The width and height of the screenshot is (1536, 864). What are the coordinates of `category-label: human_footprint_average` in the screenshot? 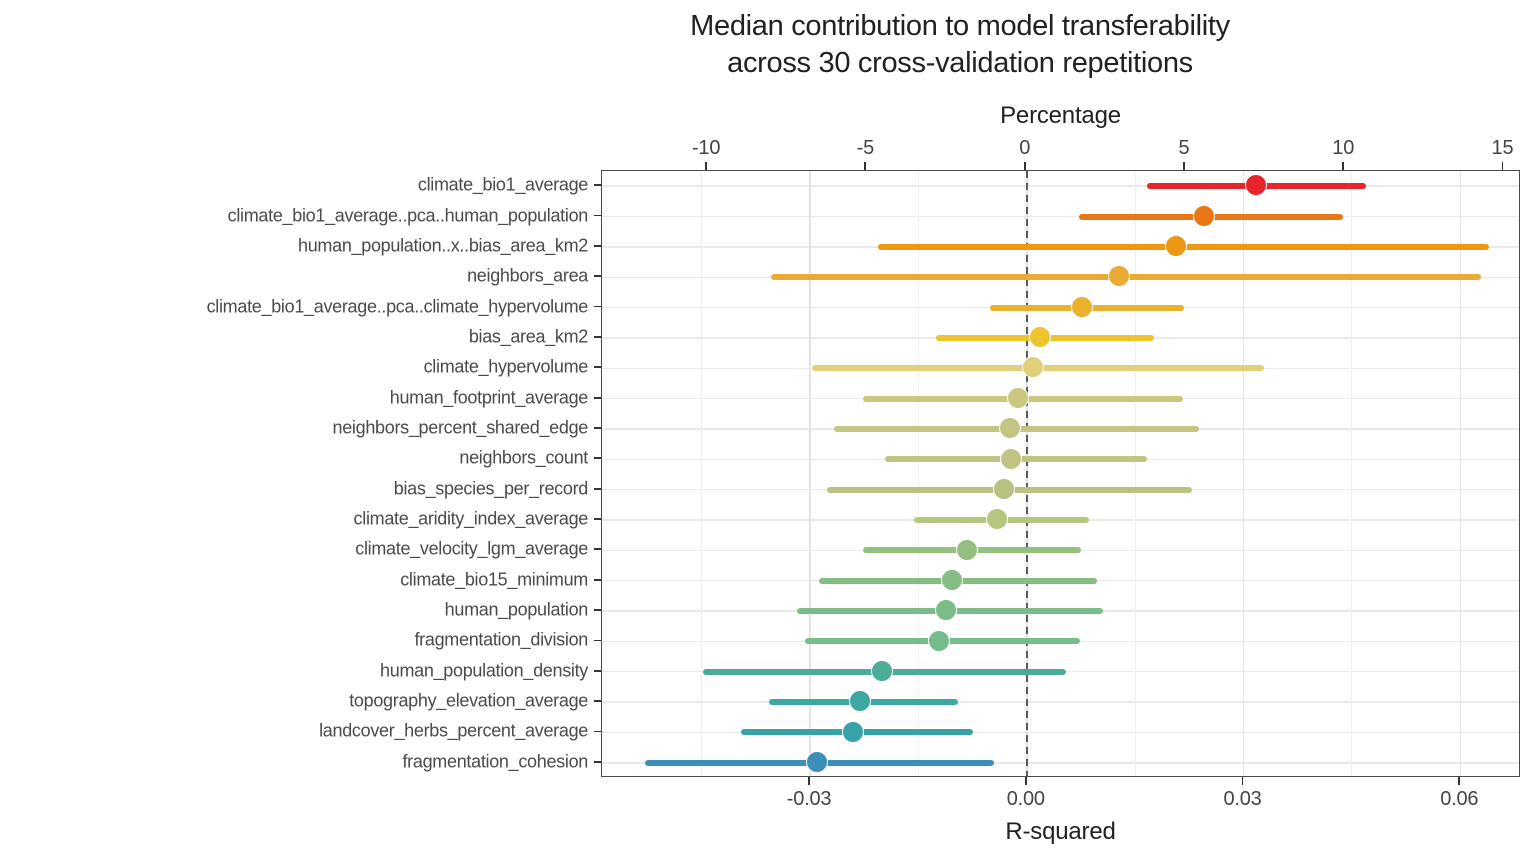 It's located at (489, 397).